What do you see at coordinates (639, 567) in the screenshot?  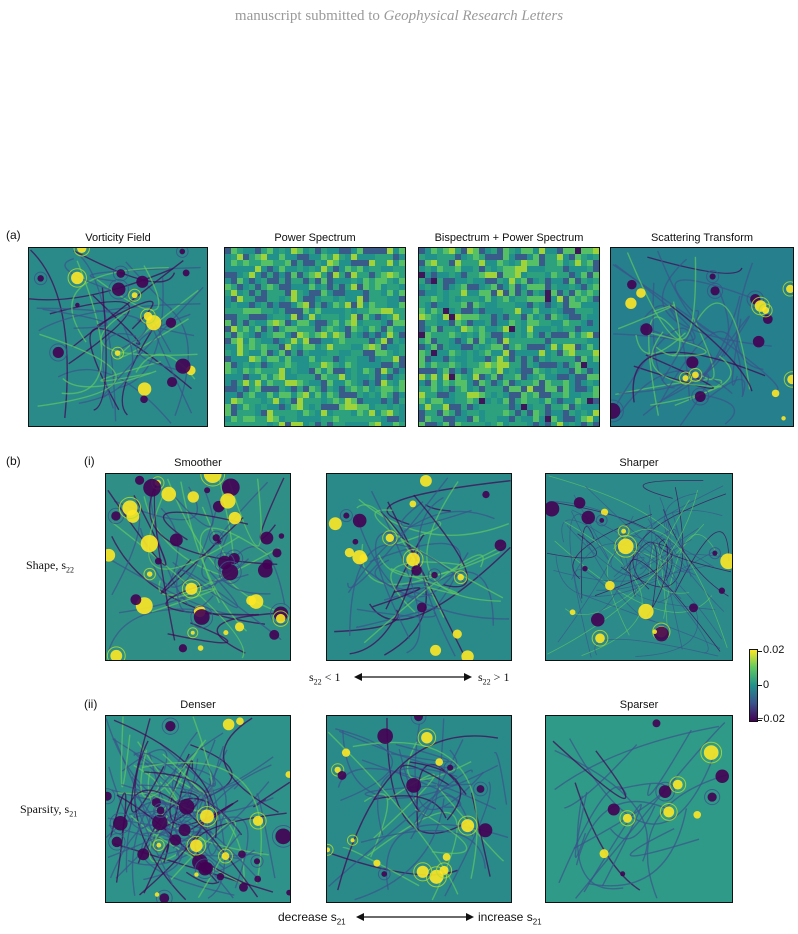 I see `sharper-image` at bounding box center [639, 567].